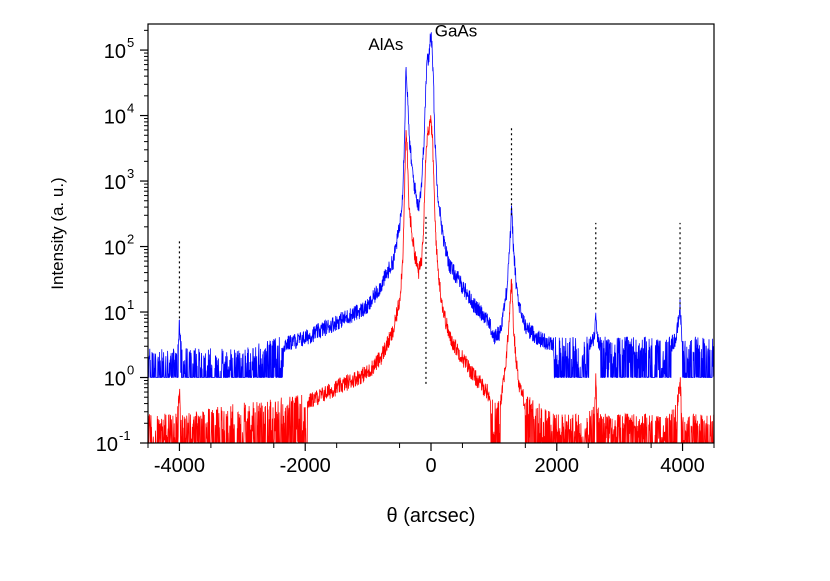 The width and height of the screenshot is (830, 581). I want to click on y-tick-exponent: 3, so click(130, 173).